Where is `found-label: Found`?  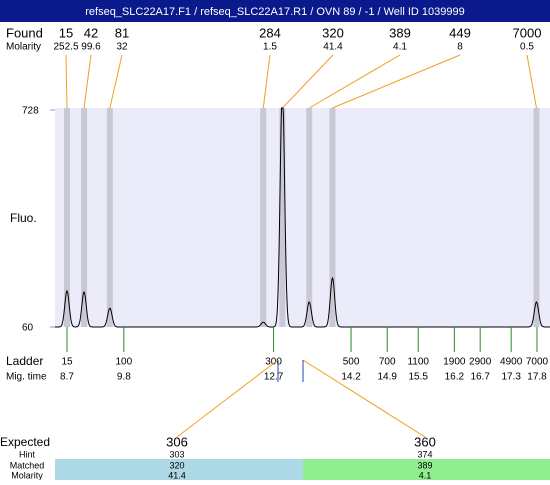
found-label: Found is located at coordinates (24, 32).